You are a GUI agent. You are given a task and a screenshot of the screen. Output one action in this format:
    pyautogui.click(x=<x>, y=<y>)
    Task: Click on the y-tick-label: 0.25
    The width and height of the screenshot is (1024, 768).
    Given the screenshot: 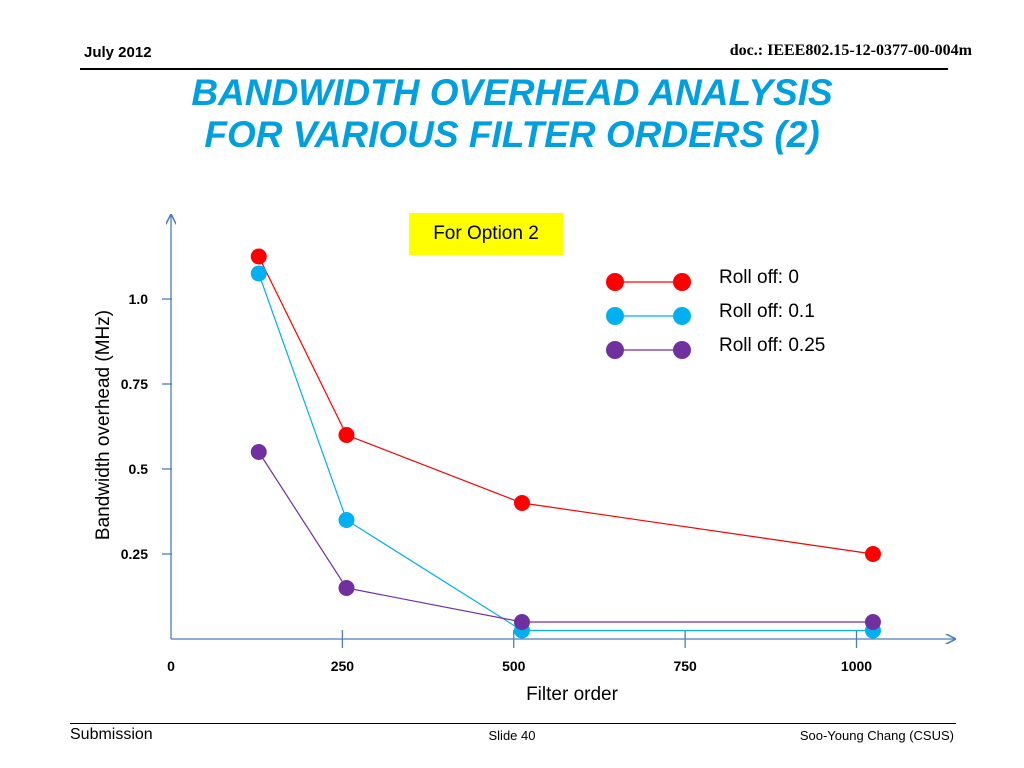 What is the action you would take?
    pyautogui.click(x=134, y=554)
    